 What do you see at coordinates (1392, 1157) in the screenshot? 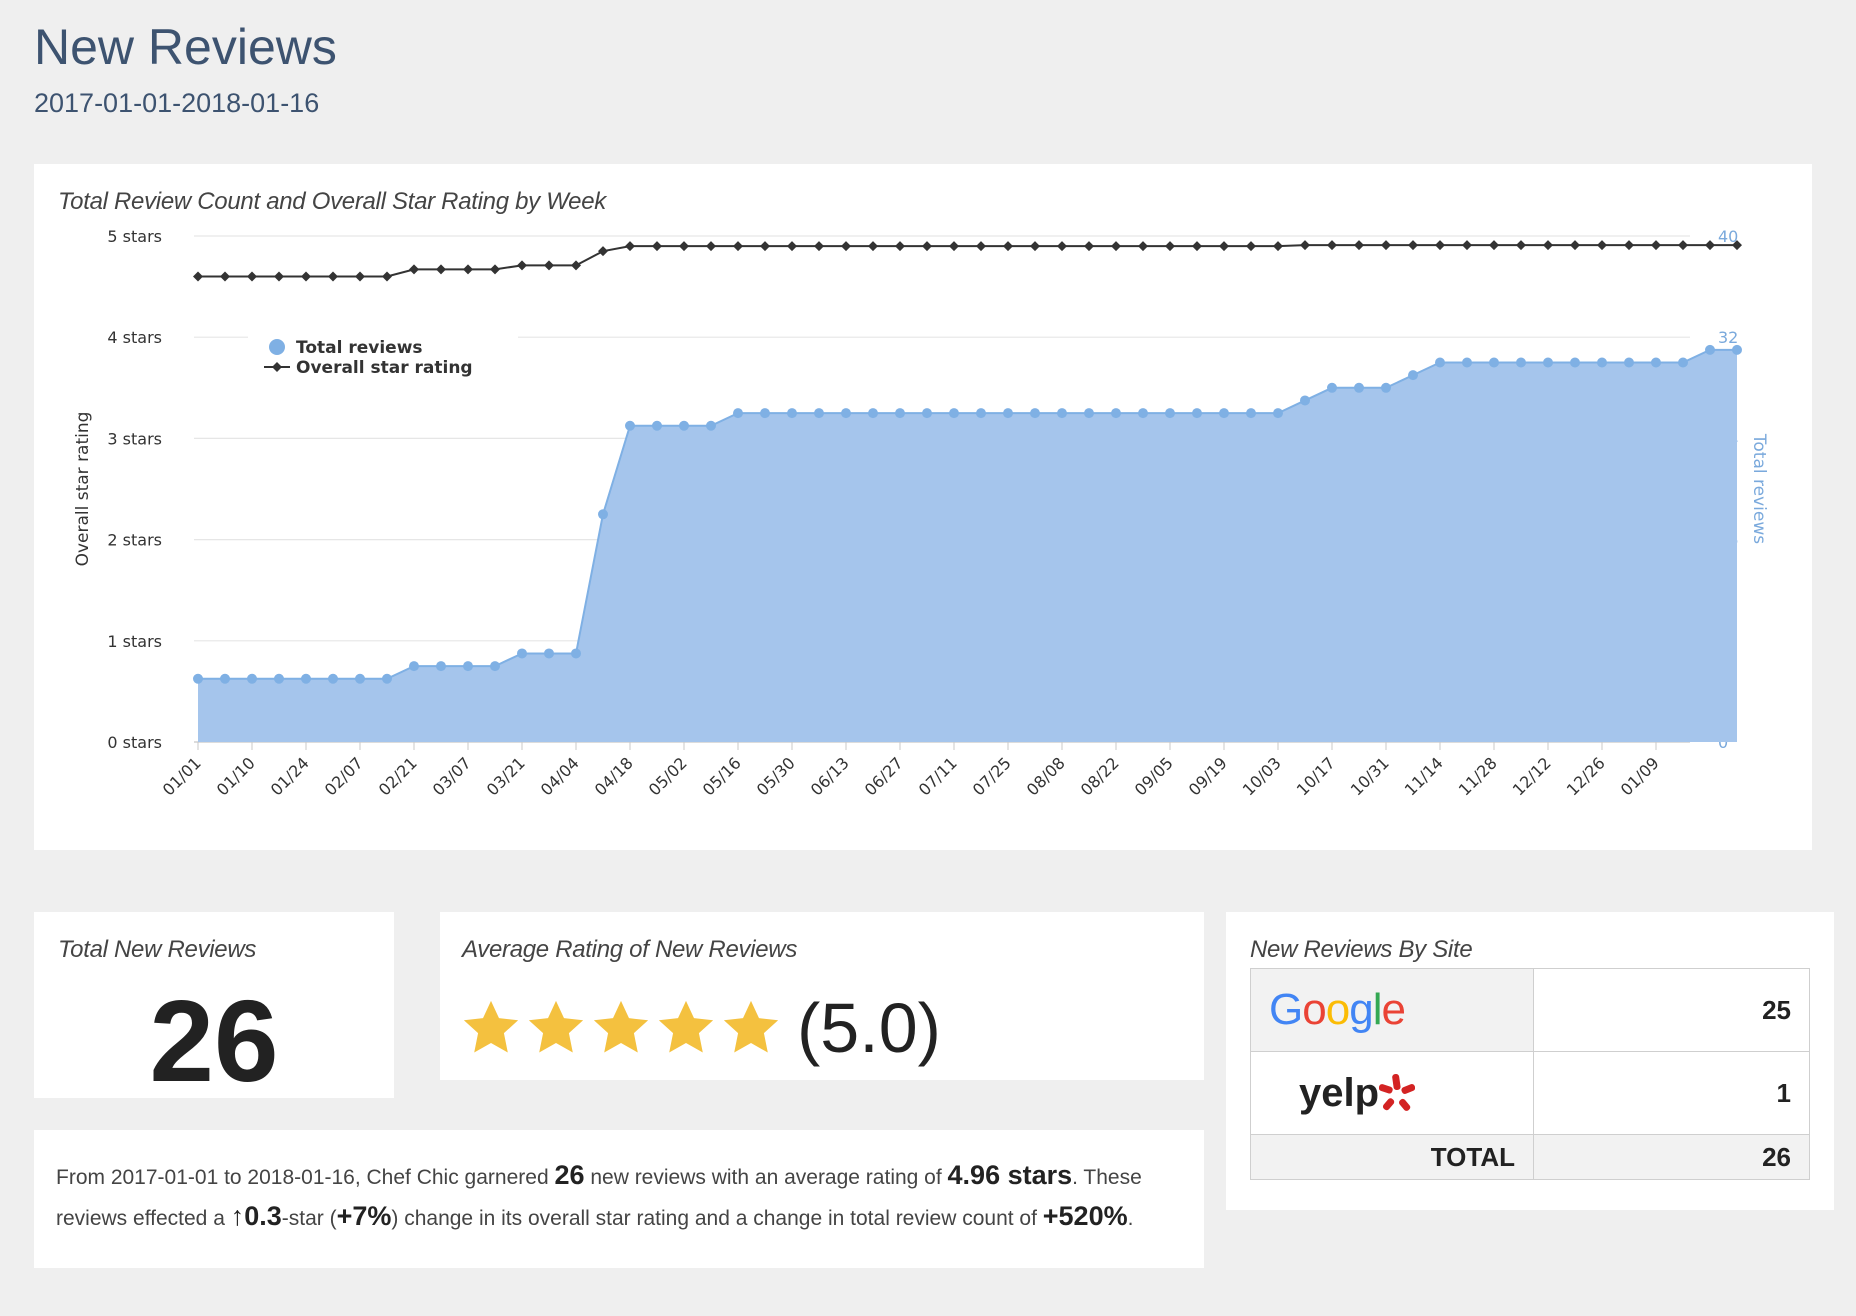
I see `total-label: TOTAL` at bounding box center [1392, 1157].